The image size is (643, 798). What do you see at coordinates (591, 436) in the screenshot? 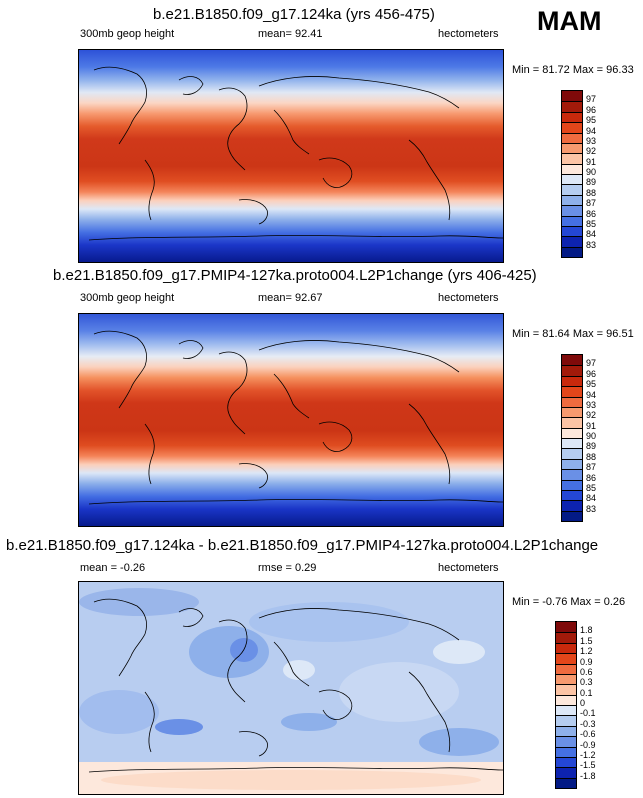
I see `legend-label: 90` at bounding box center [591, 436].